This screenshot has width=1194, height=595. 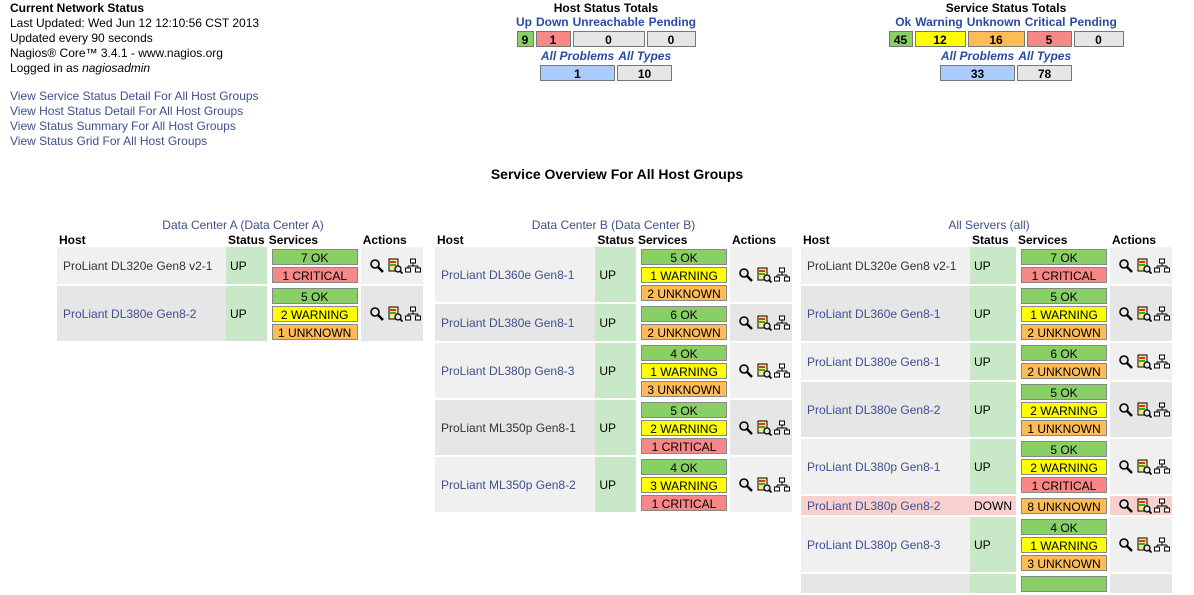 What do you see at coordinates (939, 22) in the screenshot?
I see `service-warning-link: Warning` at bounding box center [939, 22].